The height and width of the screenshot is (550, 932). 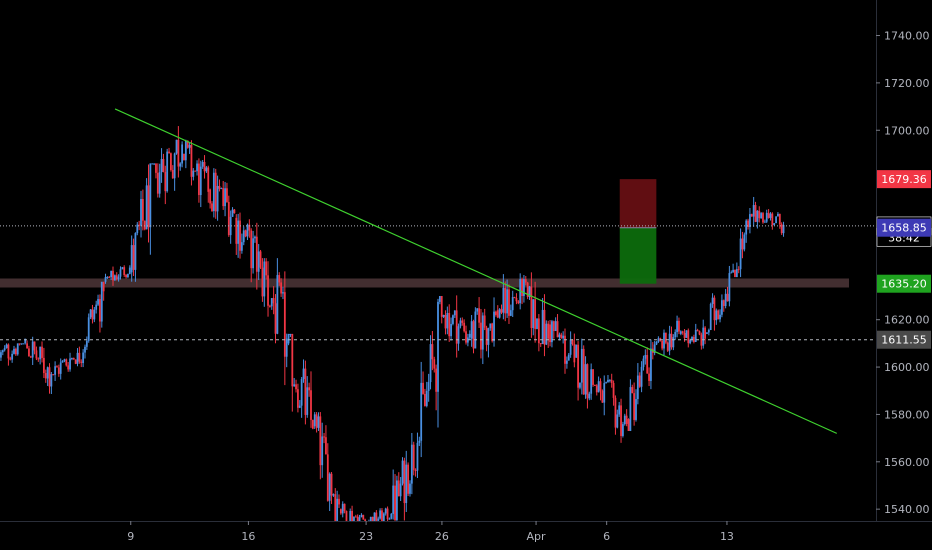 What do you see at coordinates (638, 255) in the screenshot?
I see `take-profit-box` at bounding box center [638, 255].